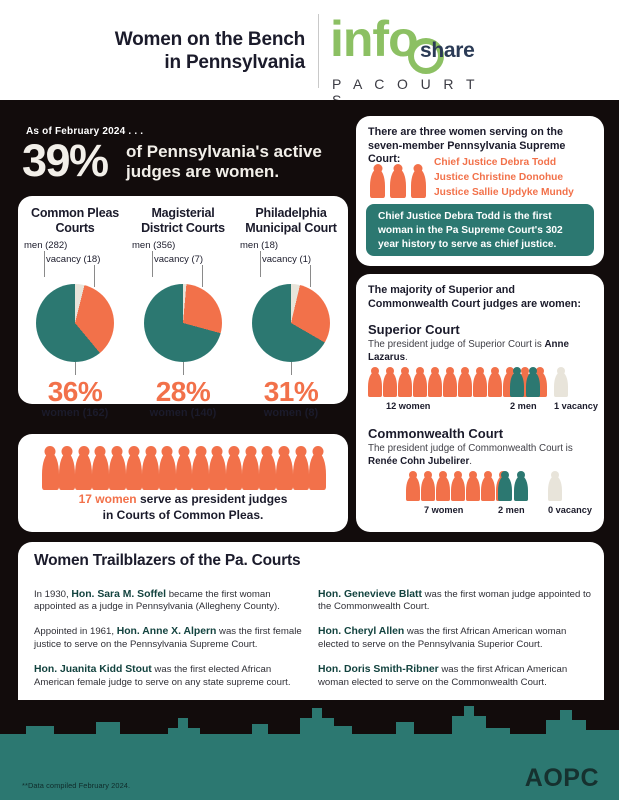 Image resolution: width=619 pixels, height=800 pixels. I want to click on vacancy-label: vacancy (7), so click(179, 259).